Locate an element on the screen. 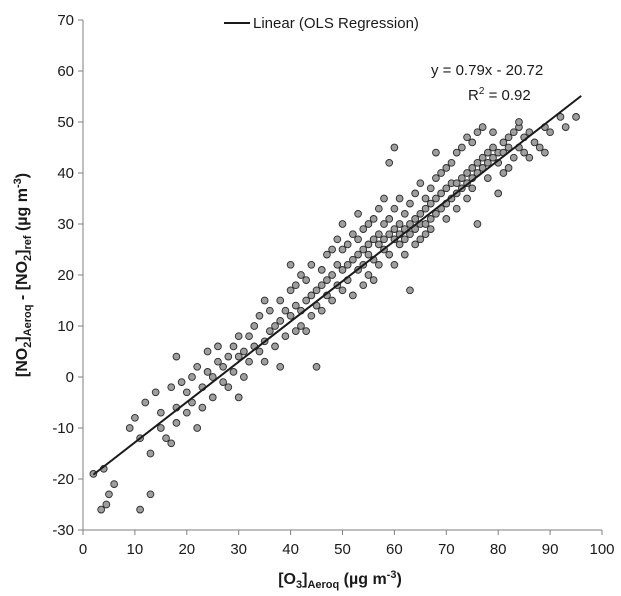 The width and height of the screenshot is (621, 596). x-axis-title: [O3]Aeroq (µg m-3) is located at coordinates (340, 580).